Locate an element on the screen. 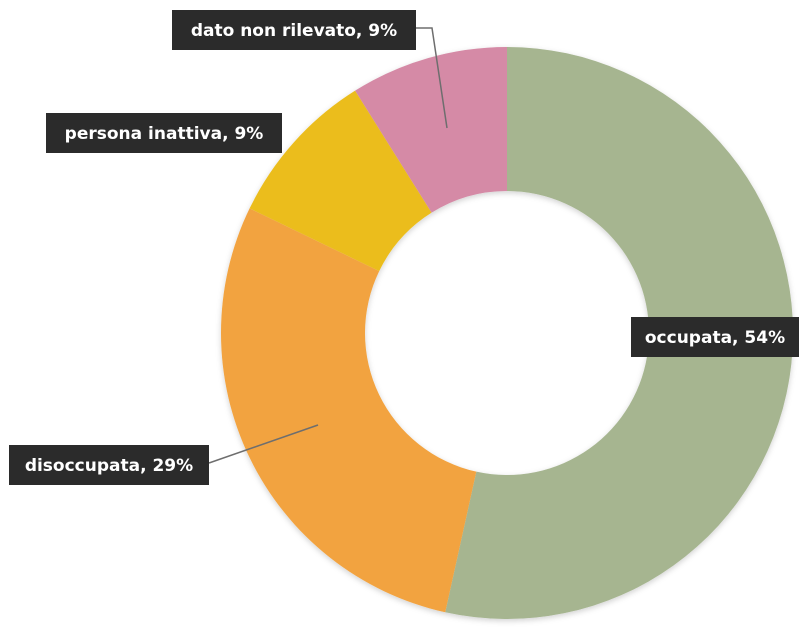  slice-label-persona-inattiva: persona inattiva, 9% is located at coordinates (164, 133).